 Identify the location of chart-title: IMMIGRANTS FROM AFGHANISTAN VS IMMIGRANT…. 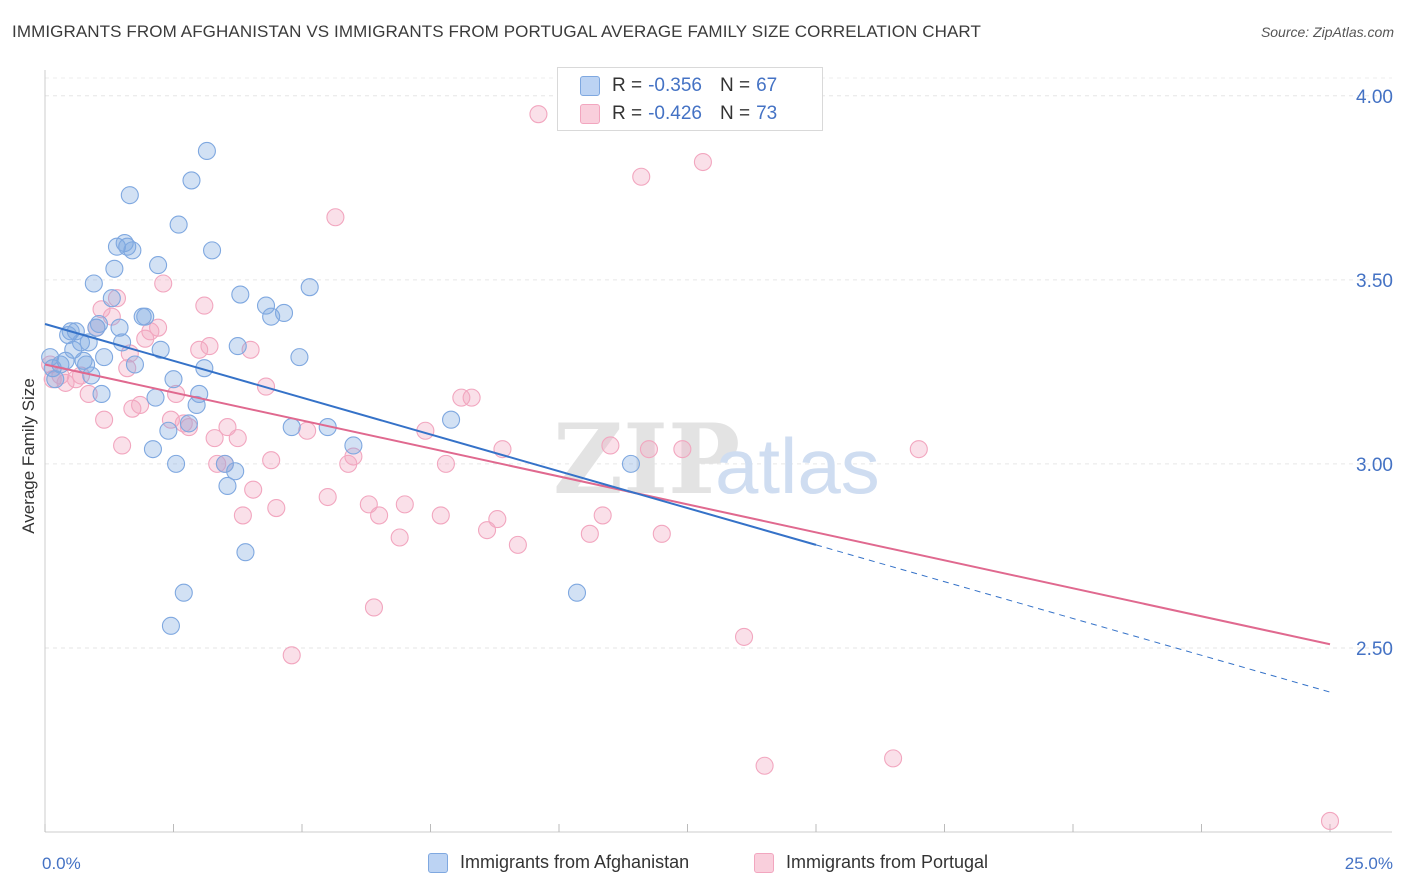
(496, 31).